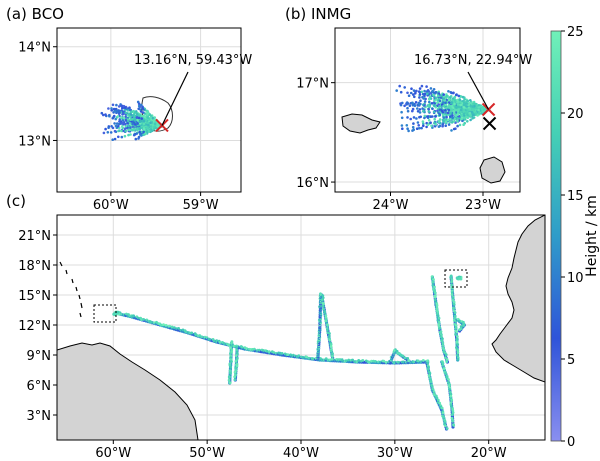  Describe the element at coordinates (489, 453) in the screenshot. I see `x-tick-label: 20°W` at that location.